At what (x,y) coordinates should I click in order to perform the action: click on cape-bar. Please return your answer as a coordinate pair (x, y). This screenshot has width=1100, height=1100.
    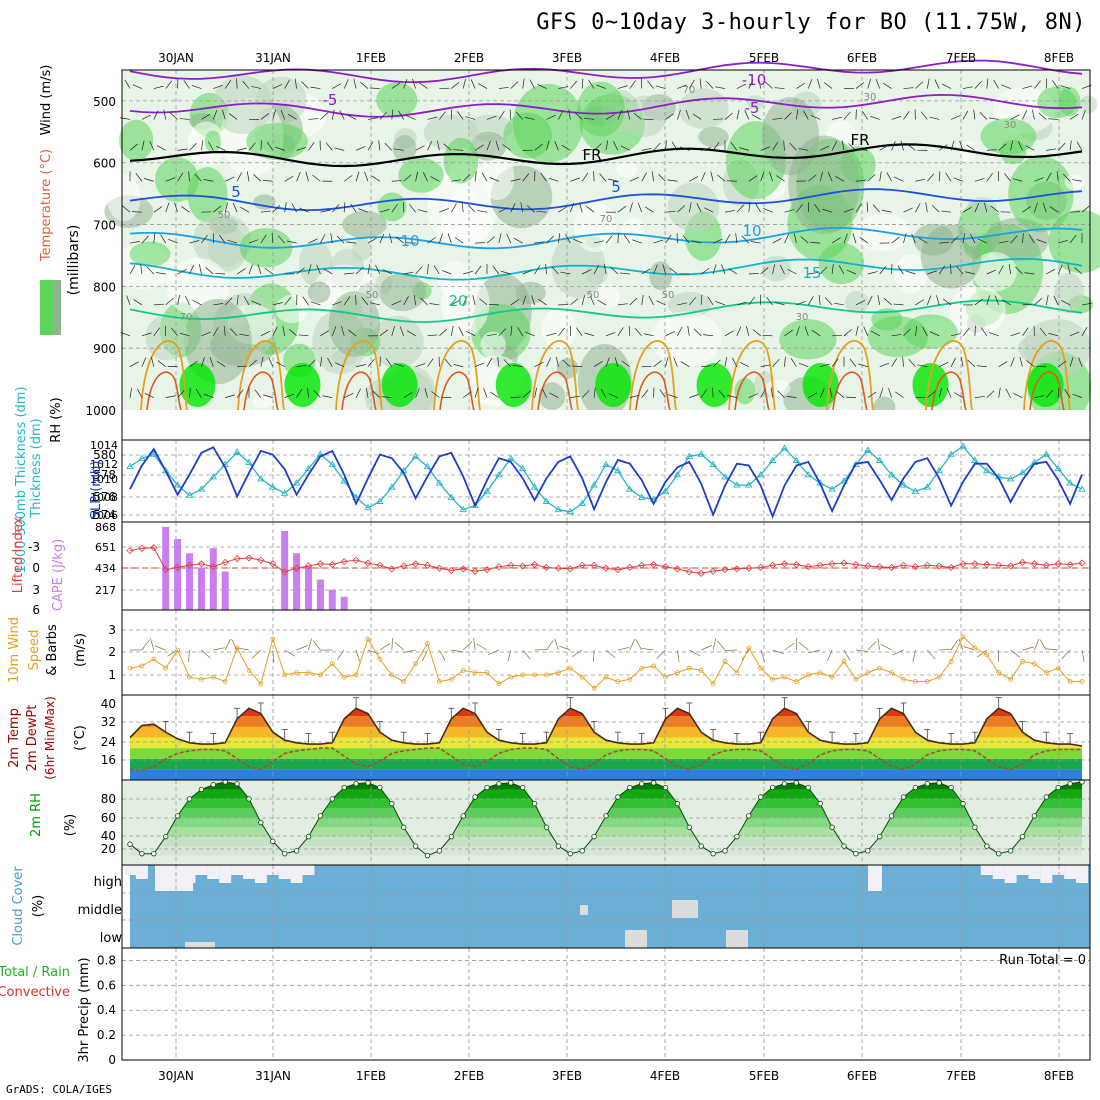
    Looking at the image, I should click on (308, 588).